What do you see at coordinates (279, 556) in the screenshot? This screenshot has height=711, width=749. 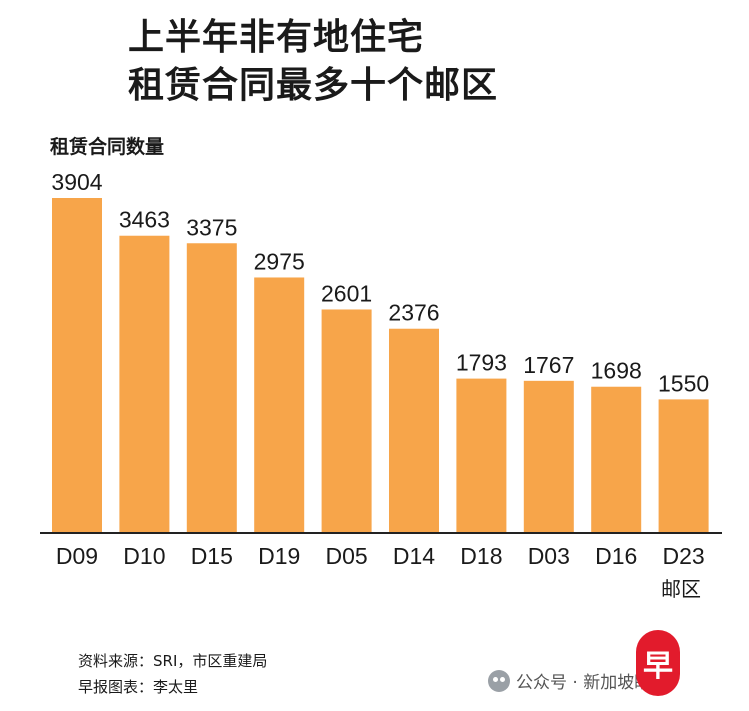 I see `x-tick-label: D19` at bounding box center [279, 556].